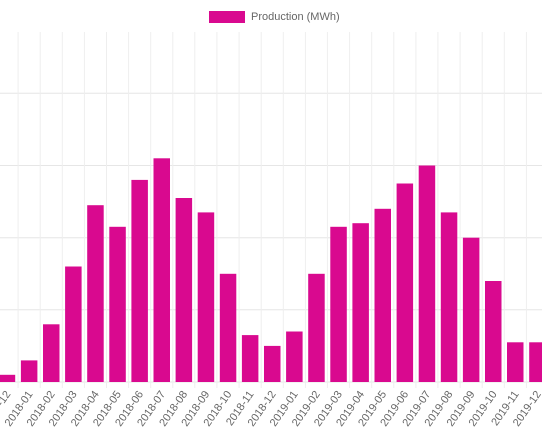 The image size is (542, 442). I want to click on legend-label-production: Production (MWh), so click(295, 17).